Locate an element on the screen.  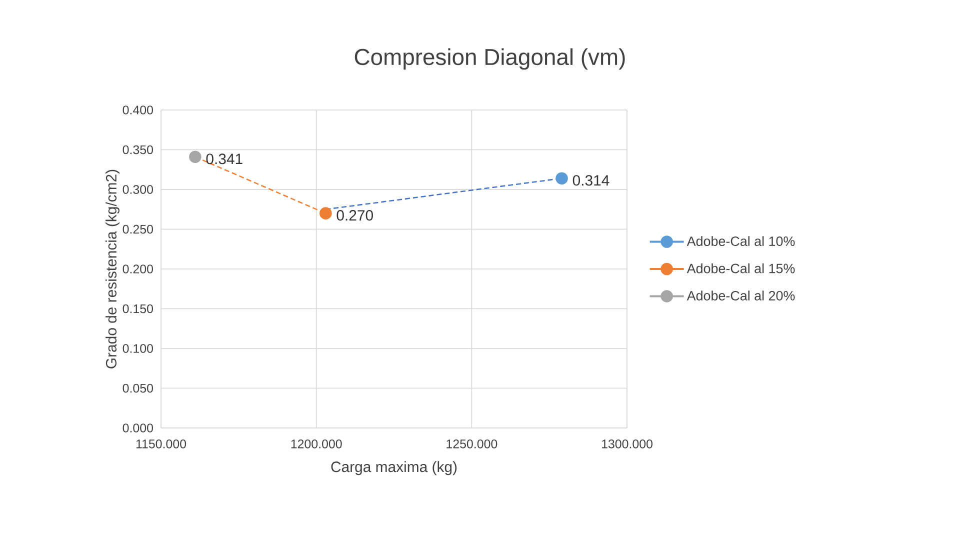
y-tick-label: 0.200 is located at coordinates (137, 269).